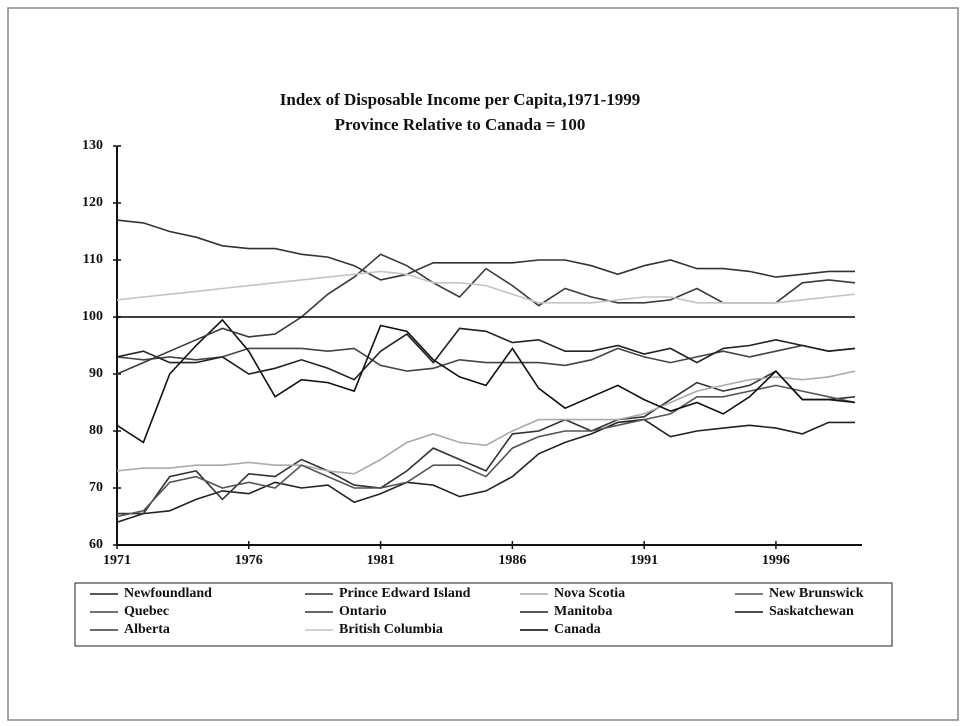 Image resolution: width=964 pixels, height=726 pixels. I want to click on legend-label: Nova Scotia, so click(589, 593).